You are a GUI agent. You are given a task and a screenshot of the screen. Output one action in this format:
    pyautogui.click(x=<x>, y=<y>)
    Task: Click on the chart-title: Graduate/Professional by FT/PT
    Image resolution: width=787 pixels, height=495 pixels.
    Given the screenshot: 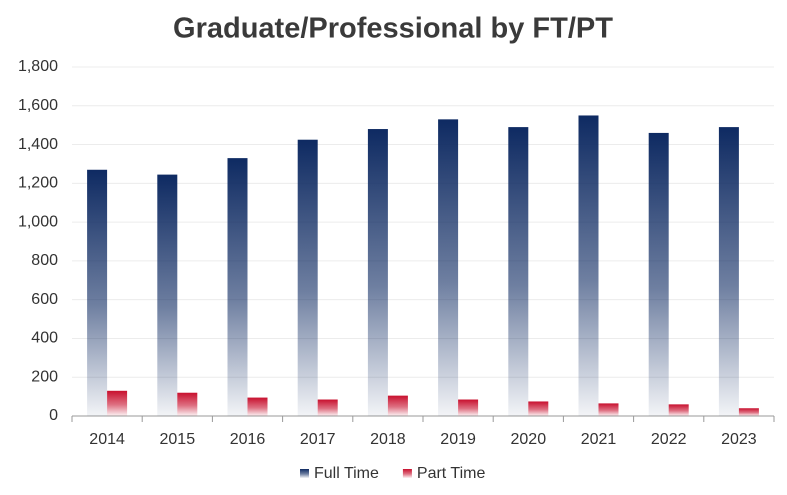 What is the action you would take?
    pyautogui.click(x=393, y=29)
    